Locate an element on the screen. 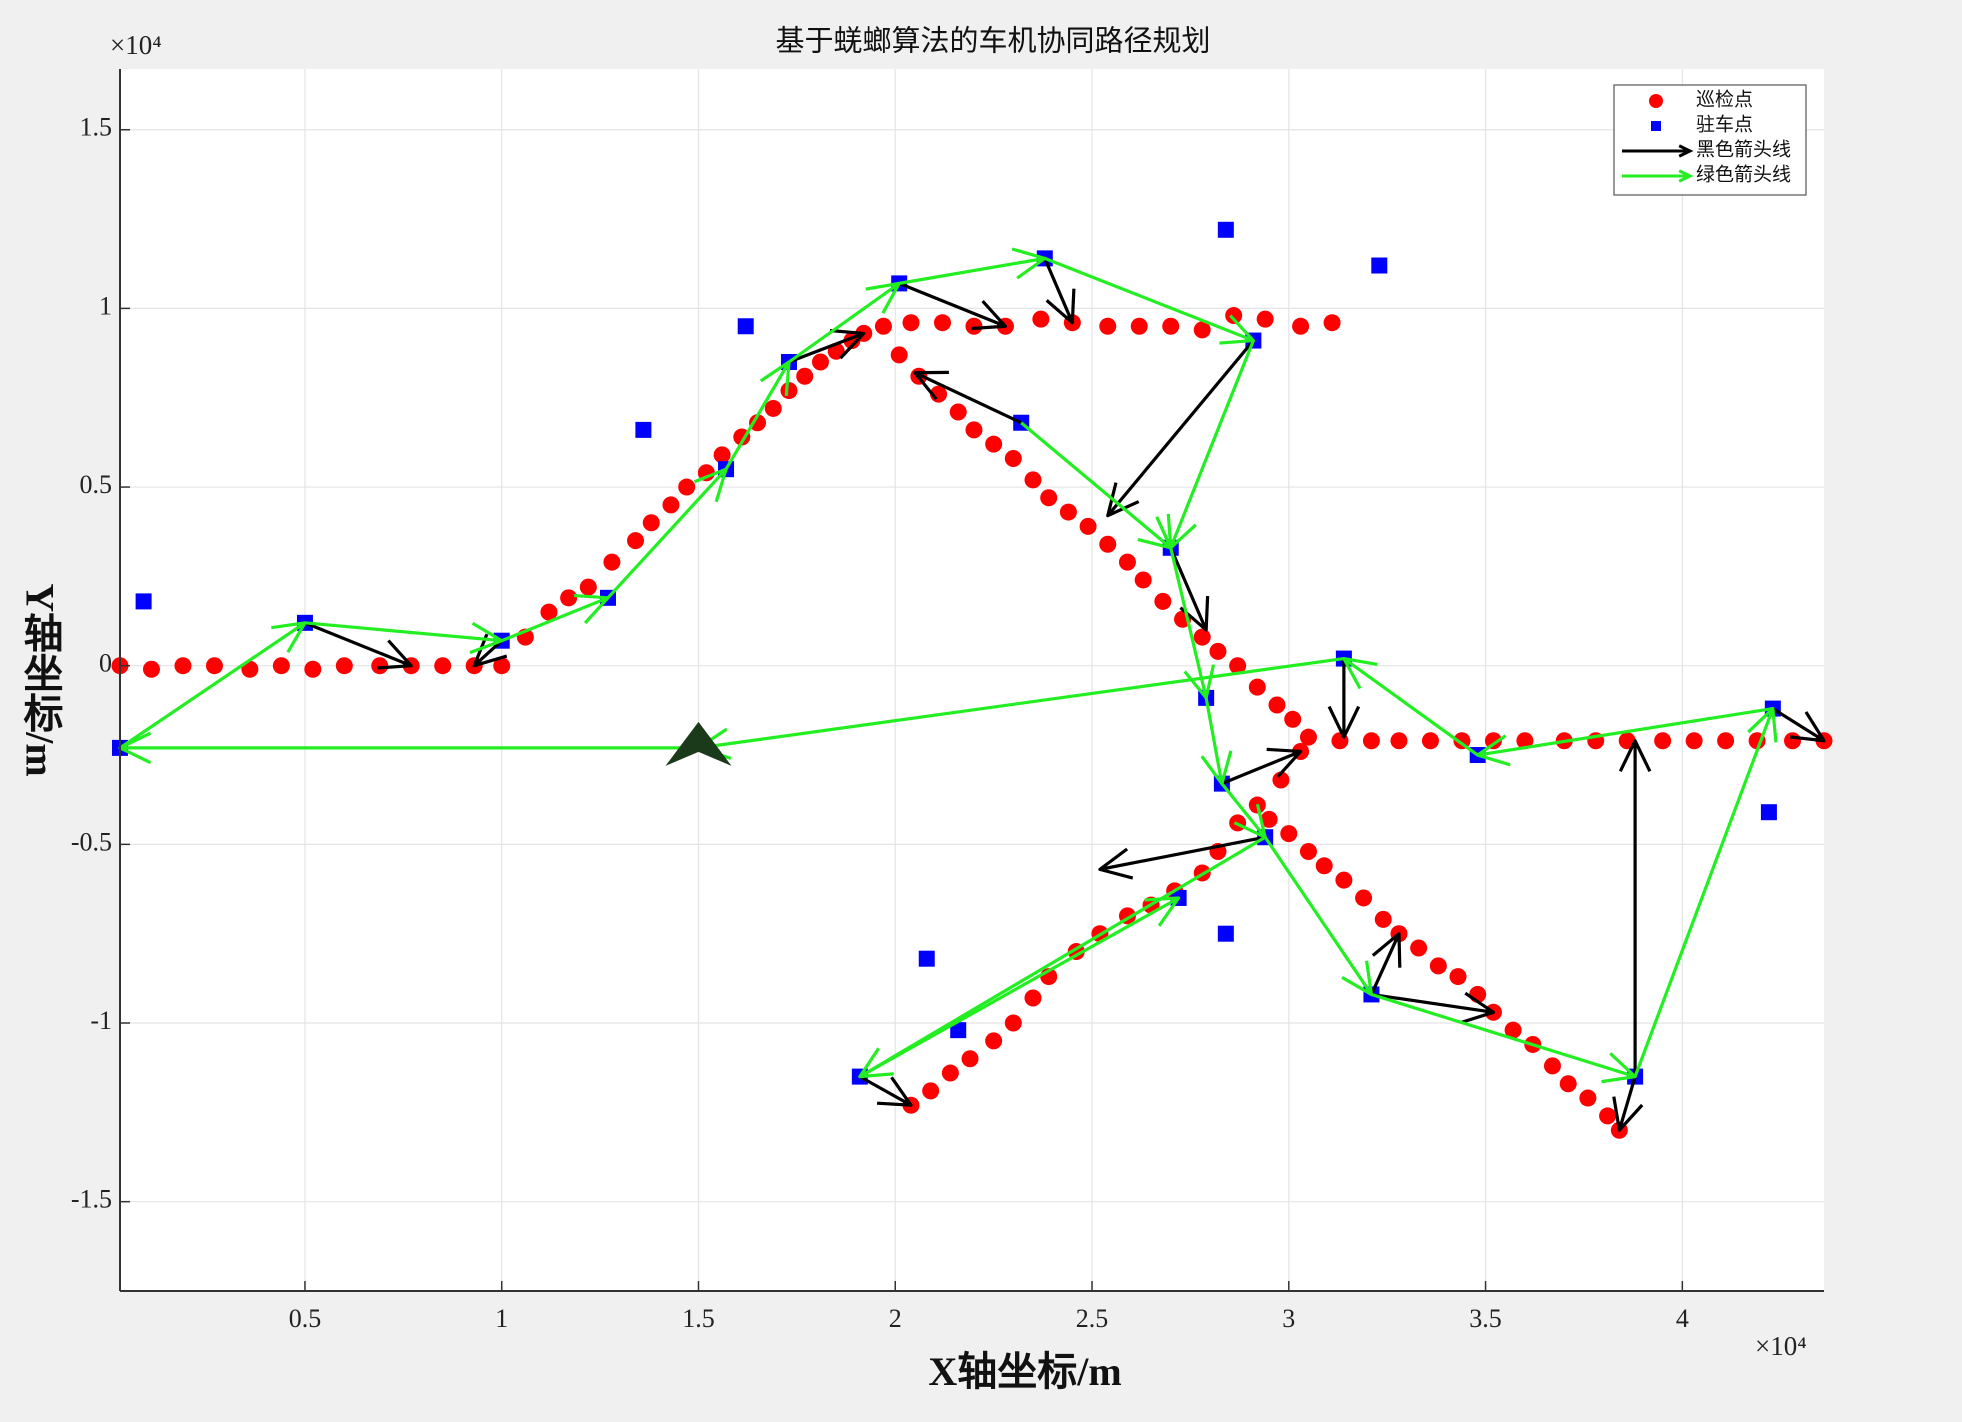 The height and width of the screenshot is (1422, 1962). y-axis-label: Y轴坐标/m is located at coordinates (41, 679).